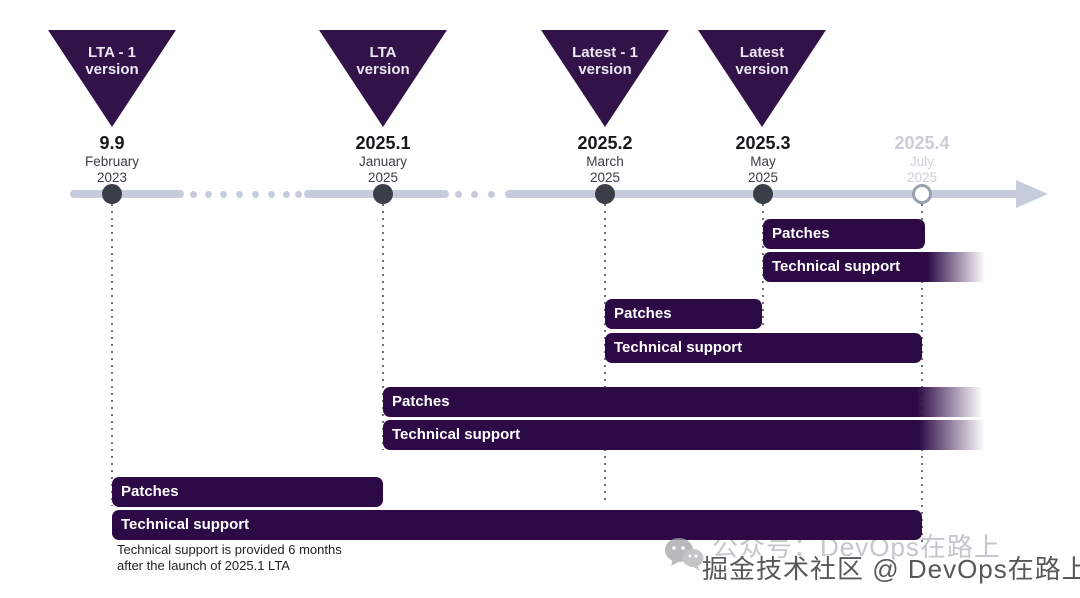 This screenshot has width=1080, height=598. What do you see at coordinates (844, 234) in the screenshot?
I see `bar-2025-3-patches: Patches` at bounding box center [844, 234].